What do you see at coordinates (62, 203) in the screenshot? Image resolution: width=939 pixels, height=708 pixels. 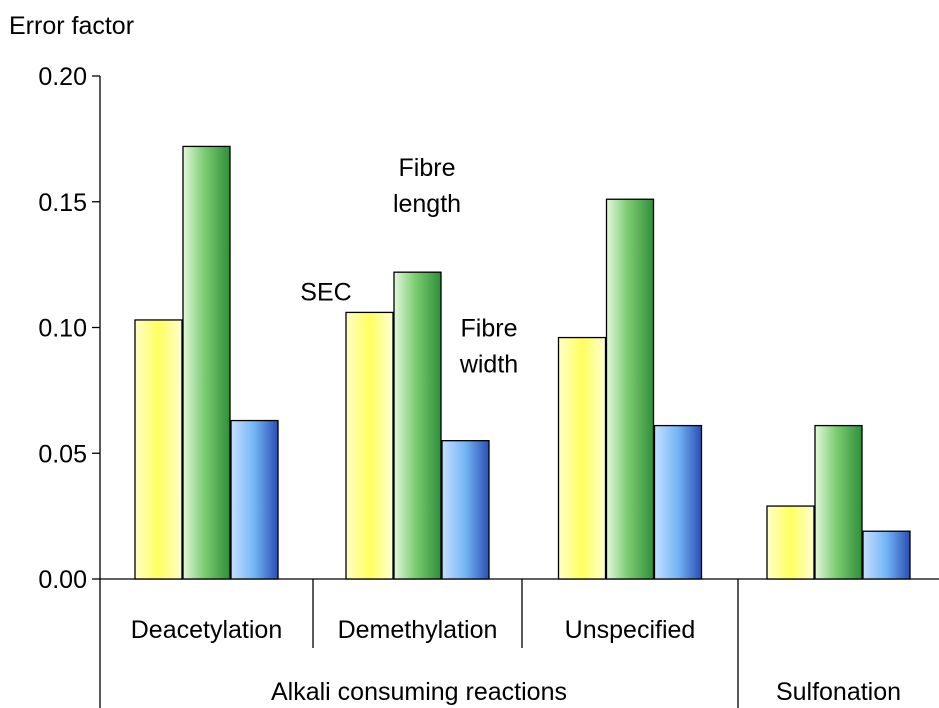 I see `y-tick-label: 0.15` at bounding box center [62, 203].